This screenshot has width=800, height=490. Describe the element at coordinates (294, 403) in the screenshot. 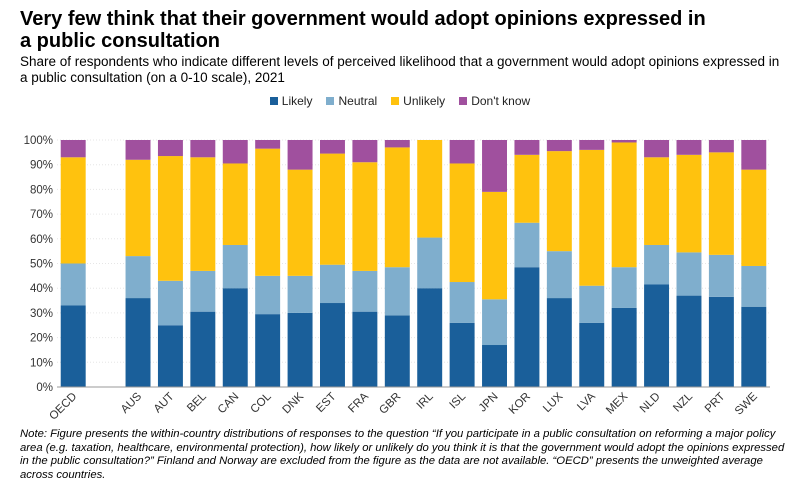

I see `x-tick-label: DNK` at that location.